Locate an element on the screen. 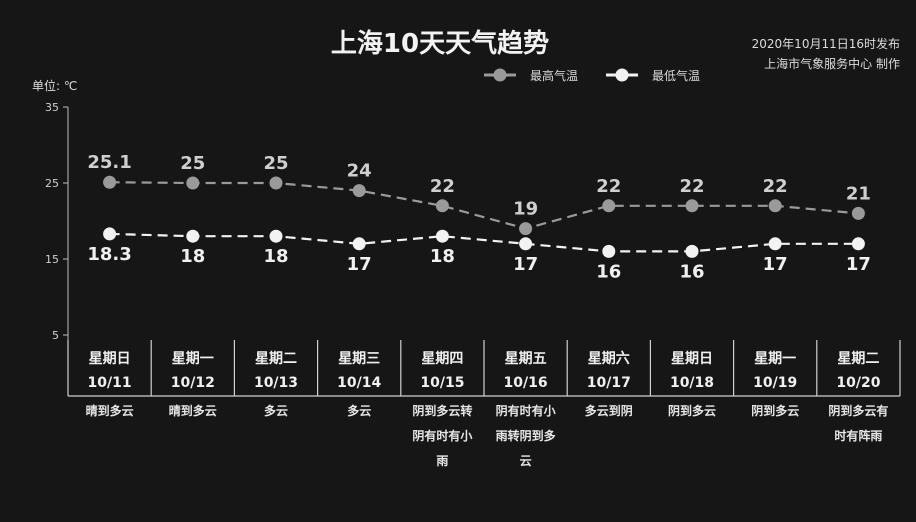  high-temp-label: 21 is located at coordinates (858, 193).